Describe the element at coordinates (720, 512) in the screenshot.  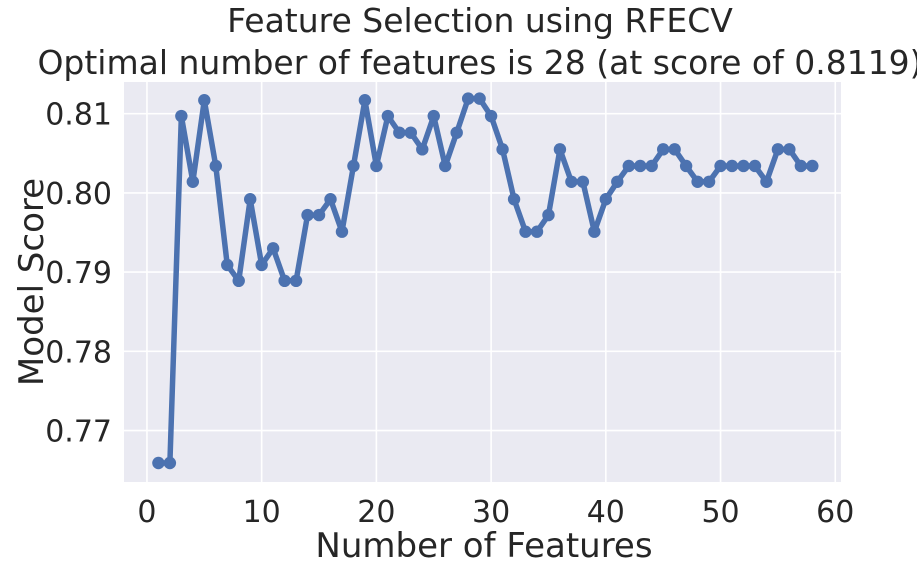
I see `x-tick-label: 50` at that location.